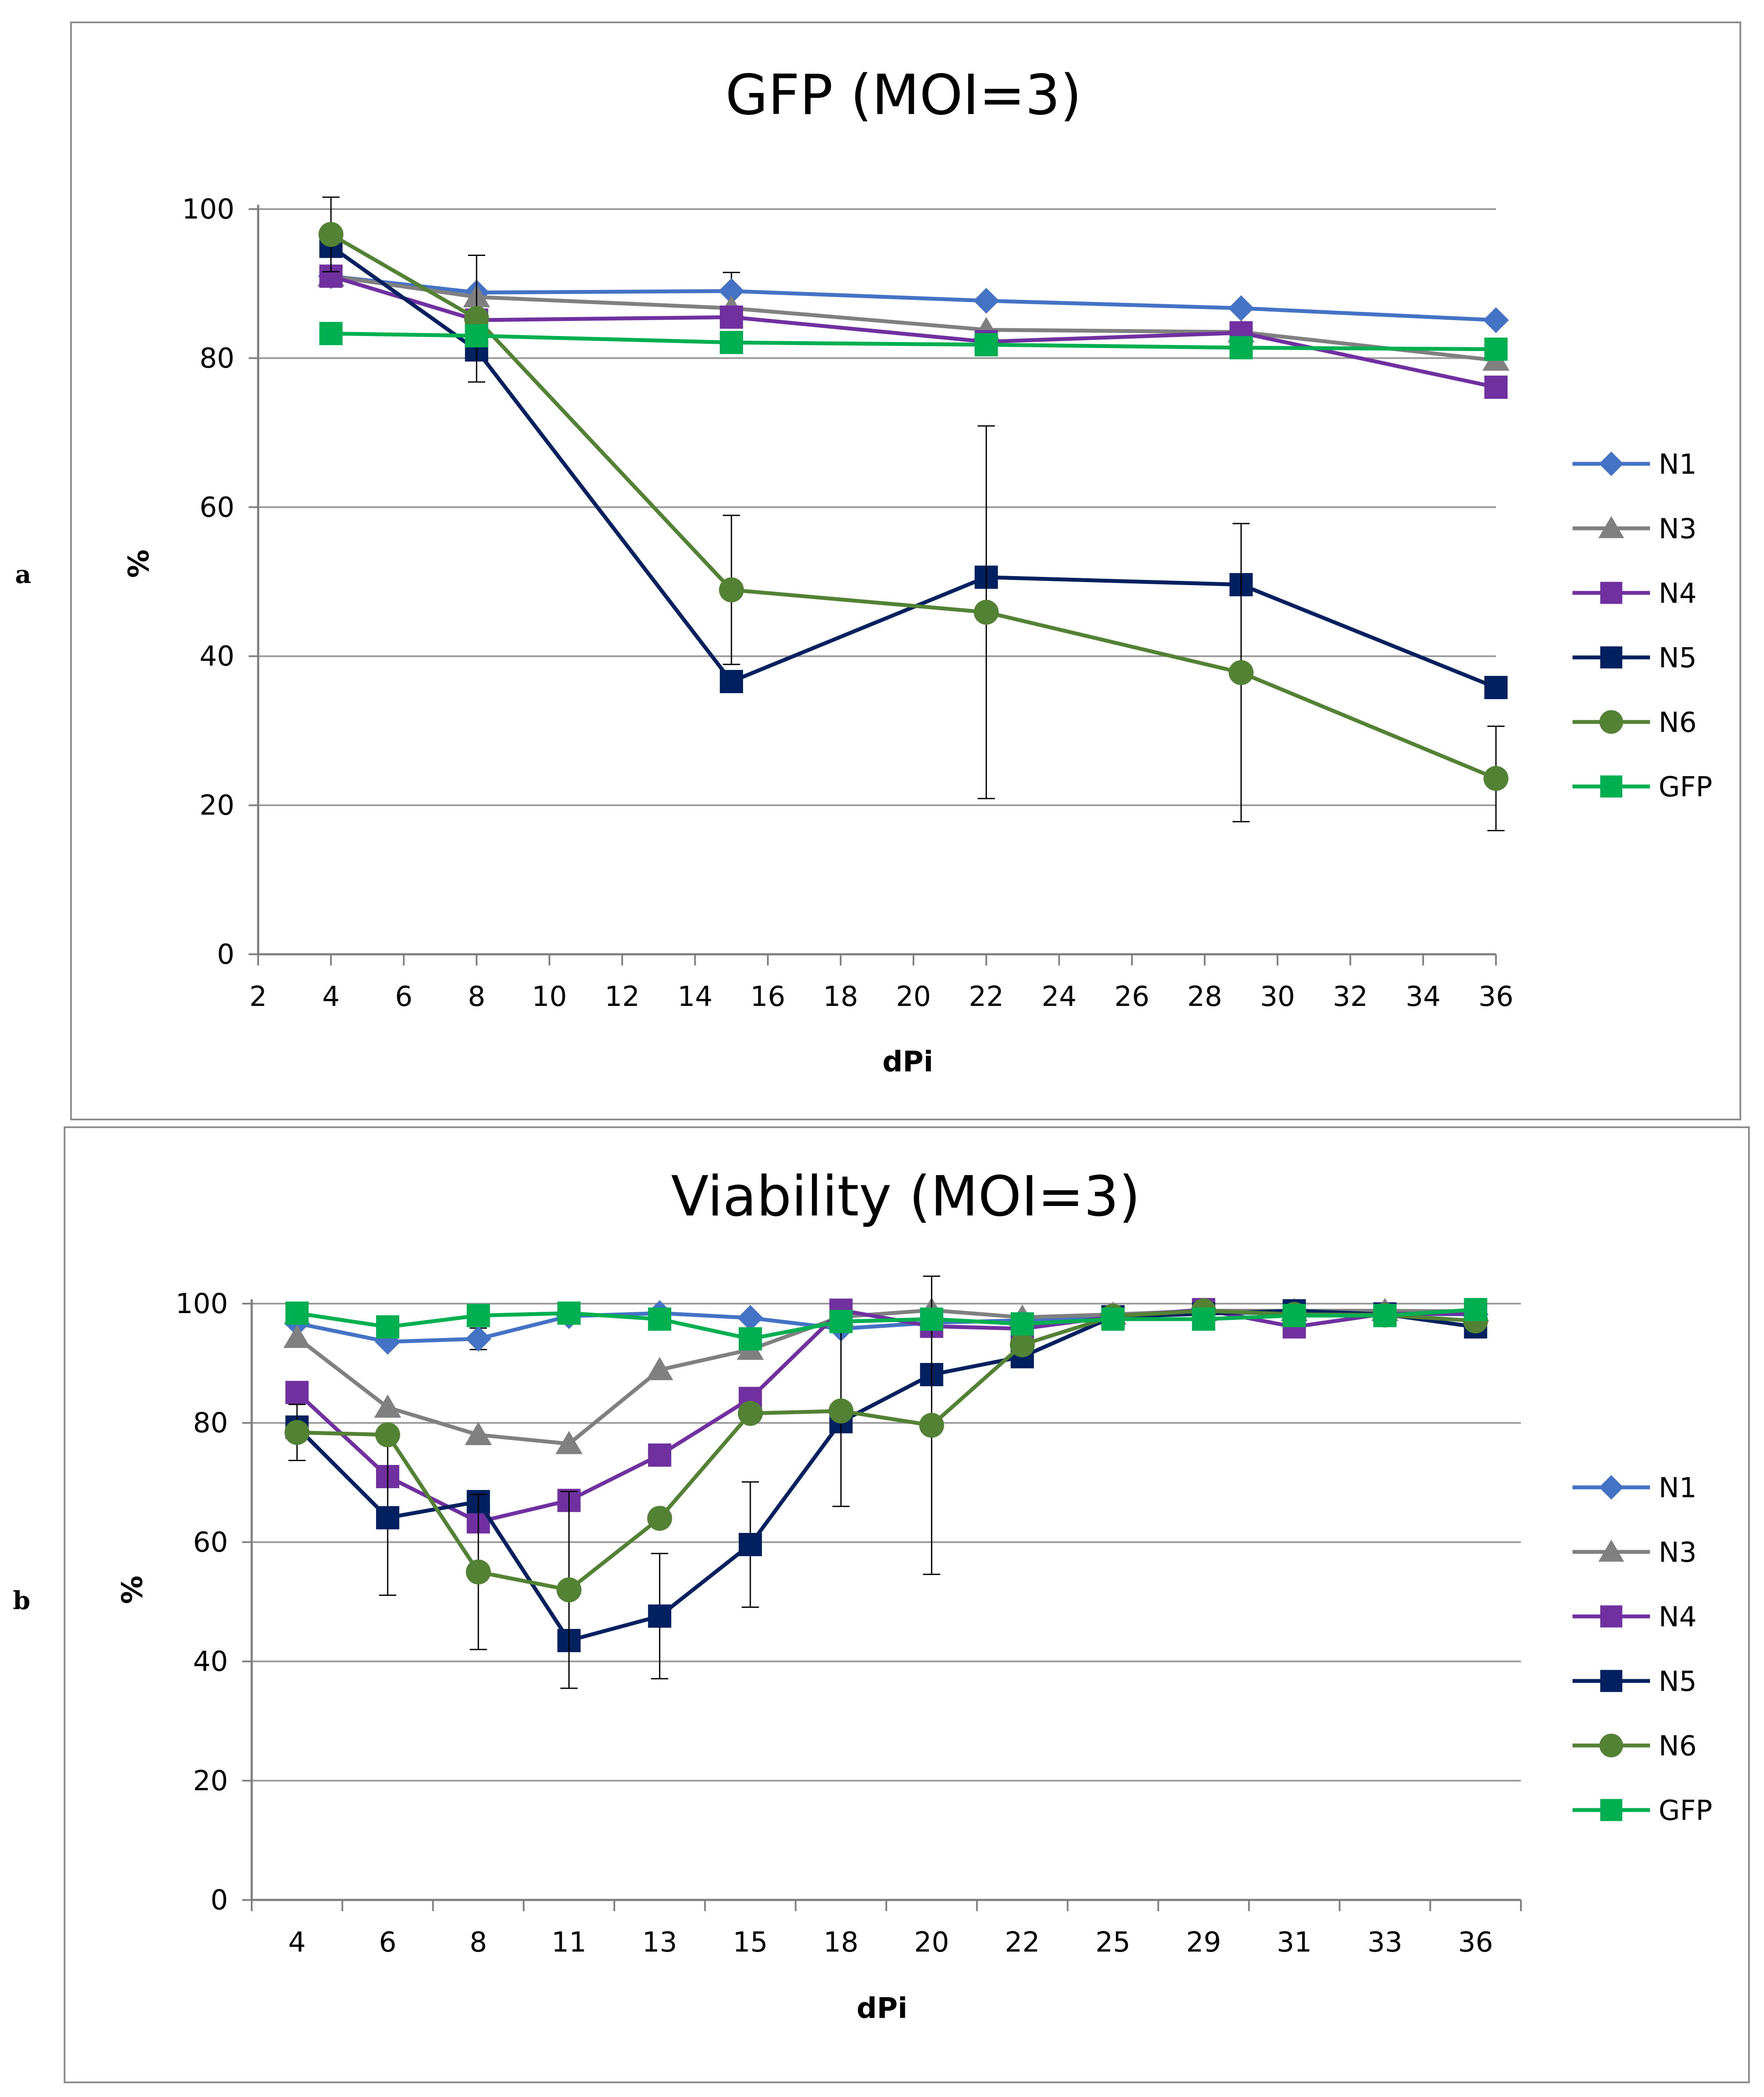  Describe the element at coordinates (1204, 997) in the screenshot. I see `chart-a-x-tick-label-28: 28` at that location.